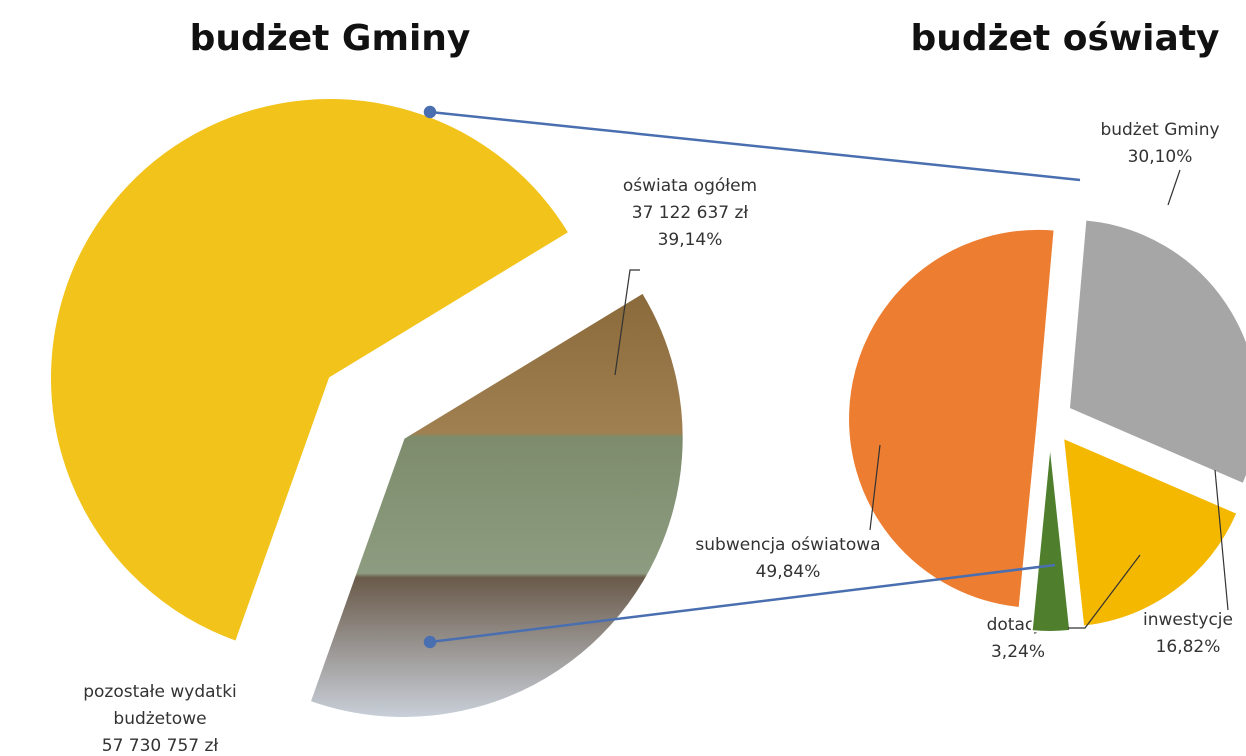 The image size is (1246, 756). I want to click on category-label: subwencja oświatowa, so click(787, 545).